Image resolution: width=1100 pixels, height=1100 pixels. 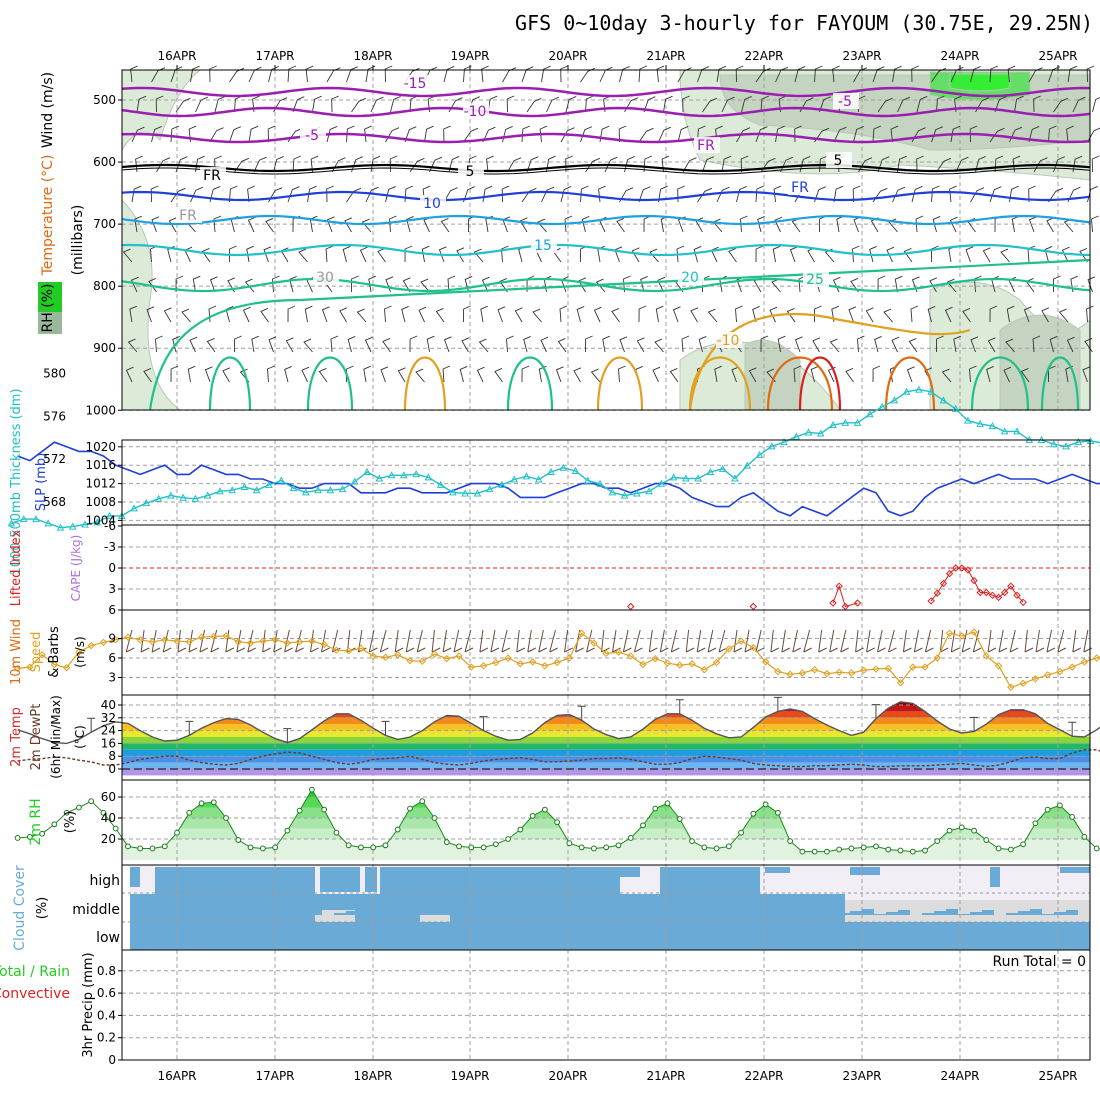 I want to click on precip-frame, so click(x=606, y=1005).